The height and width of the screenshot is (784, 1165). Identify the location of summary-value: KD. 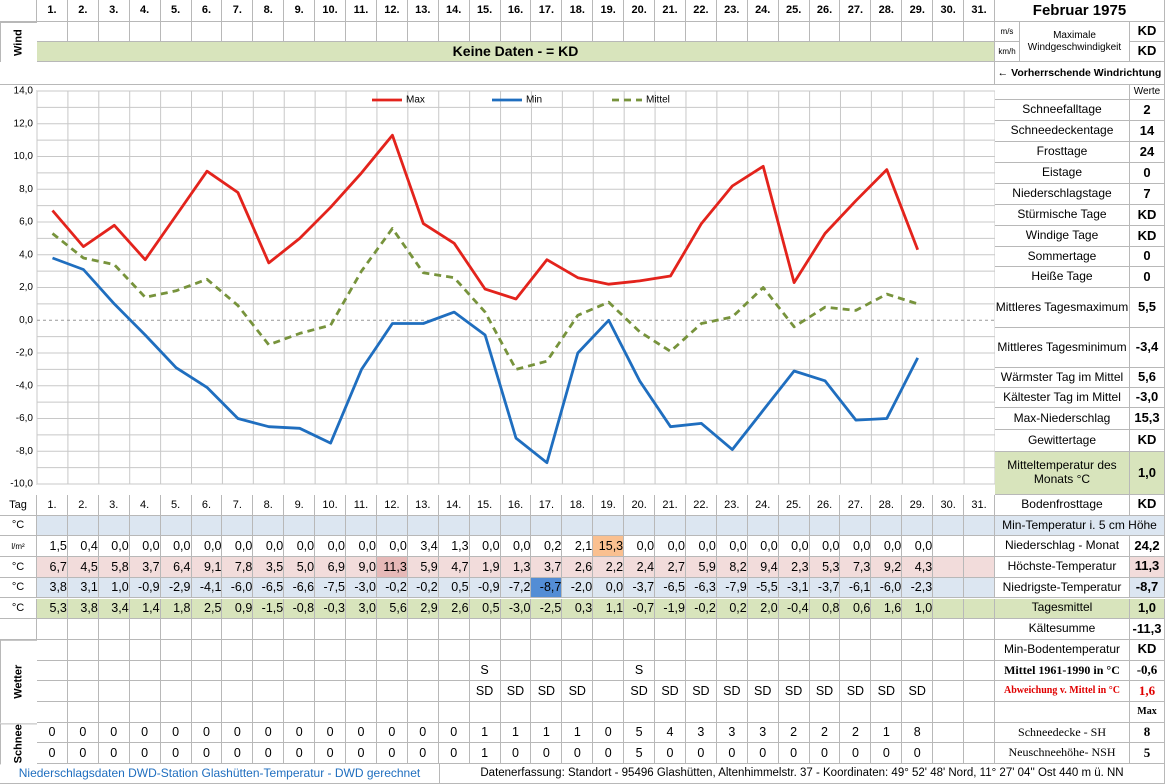
(1147, 505).